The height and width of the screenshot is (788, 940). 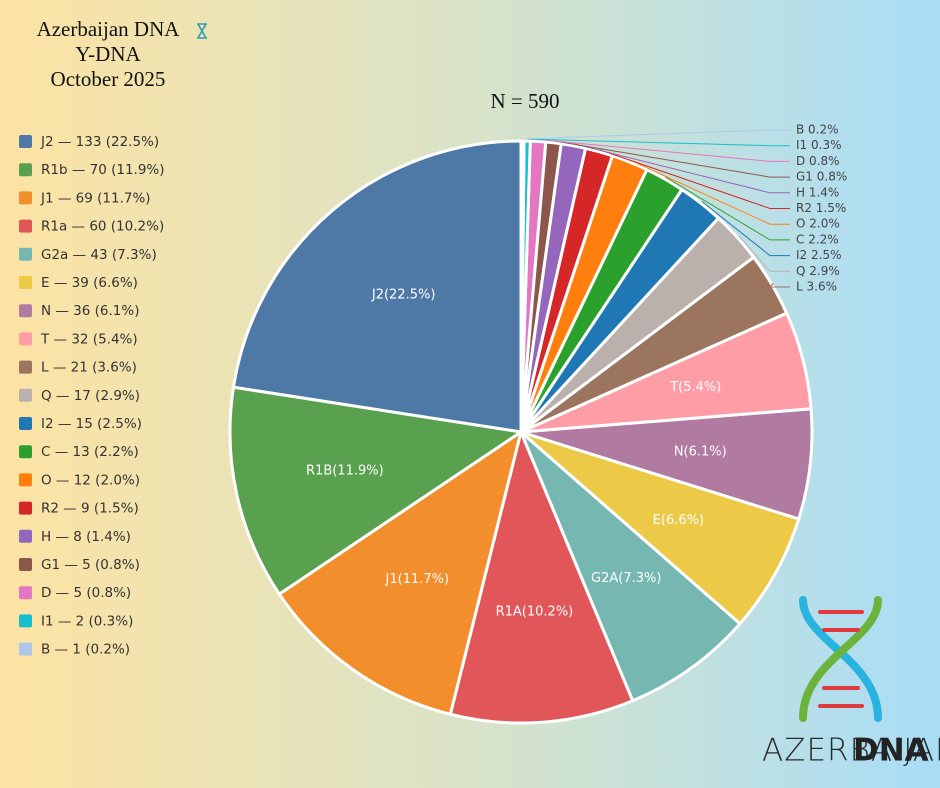 I want to click on legend-label: T — 32 (5.4%), so click(x=89, y=339).